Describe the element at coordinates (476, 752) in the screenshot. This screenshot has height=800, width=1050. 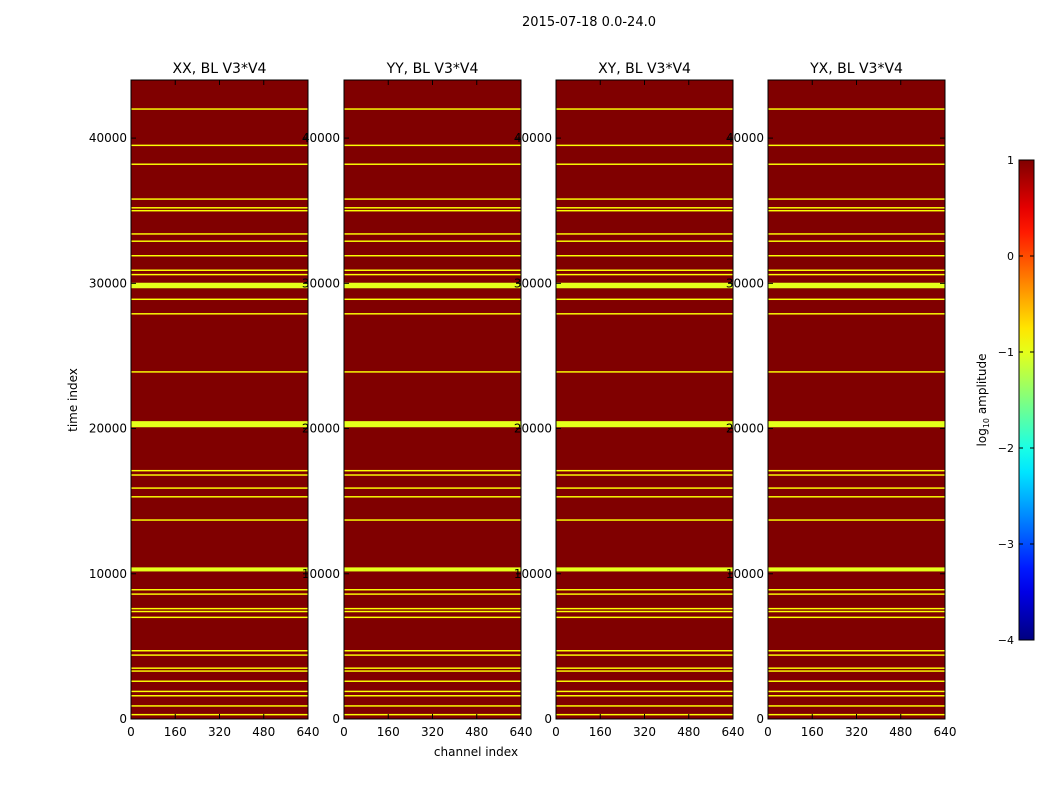
I see `x-axis-label: channel index` at that location.